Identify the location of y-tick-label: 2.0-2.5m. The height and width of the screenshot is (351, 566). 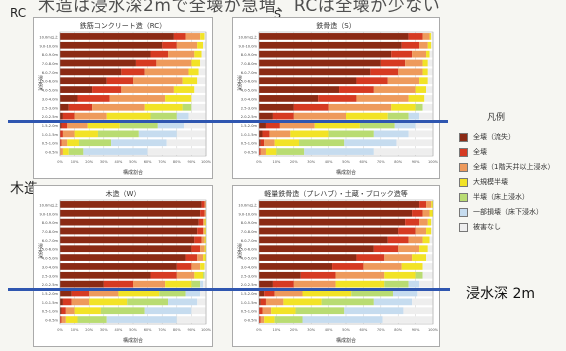
(50, 285).